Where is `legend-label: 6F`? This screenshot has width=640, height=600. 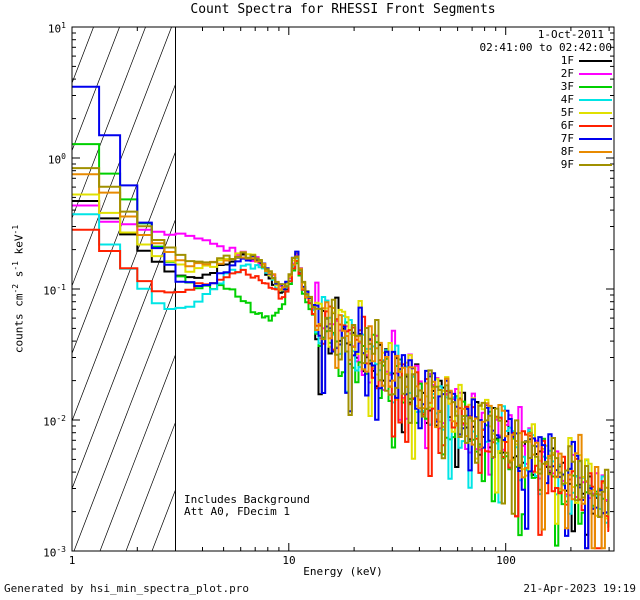 legend-label: 6F is located at coordinates (567, 125).